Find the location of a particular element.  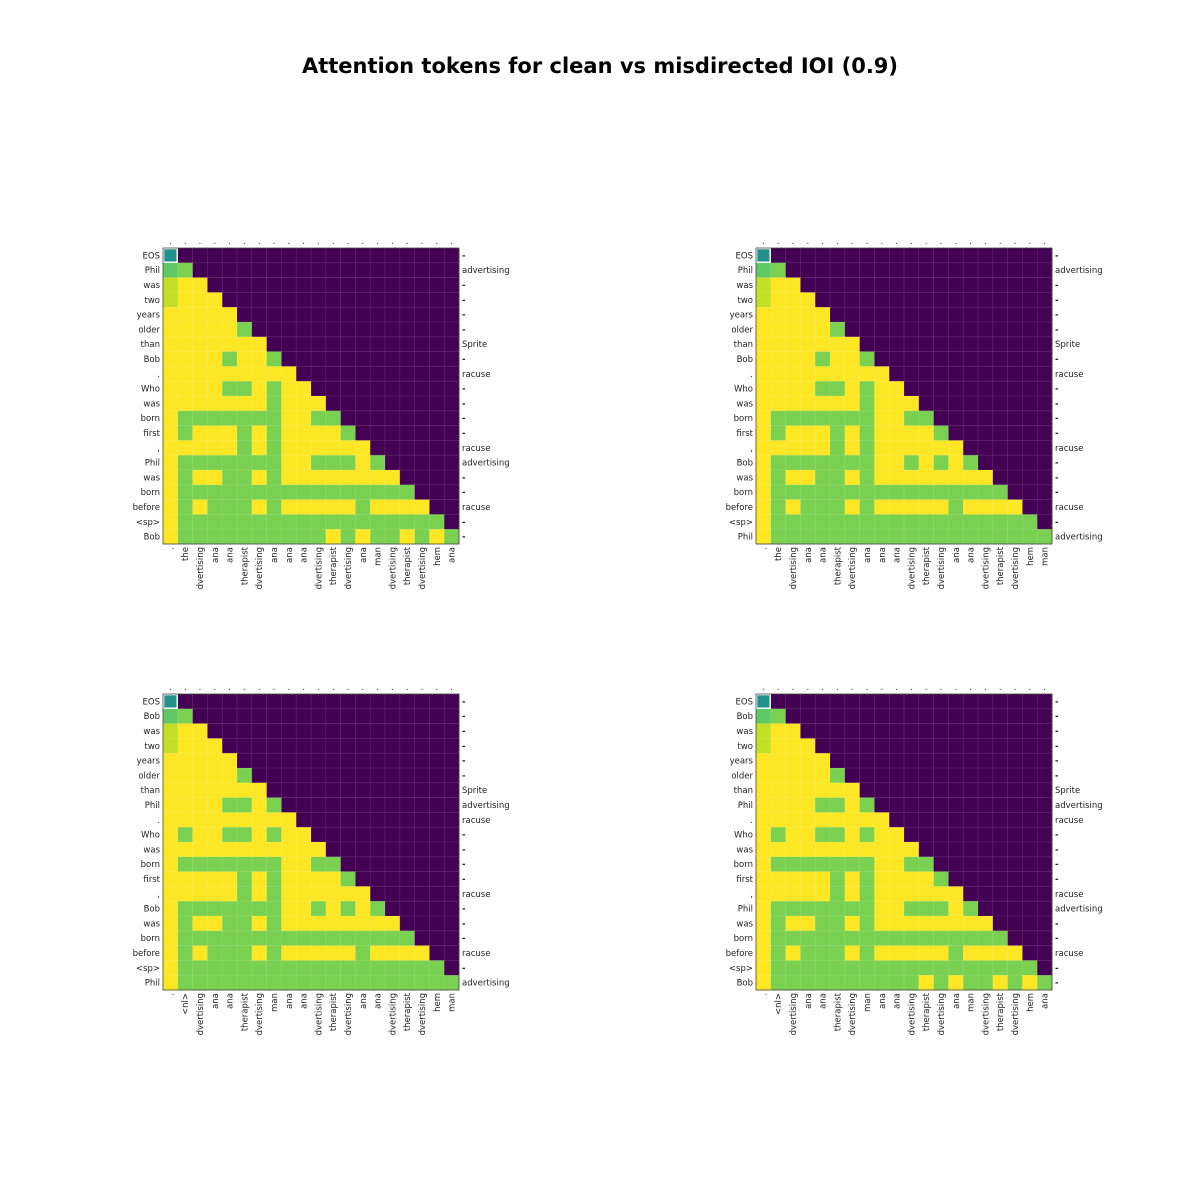

highlight-box is located at coordinates (170, 255).